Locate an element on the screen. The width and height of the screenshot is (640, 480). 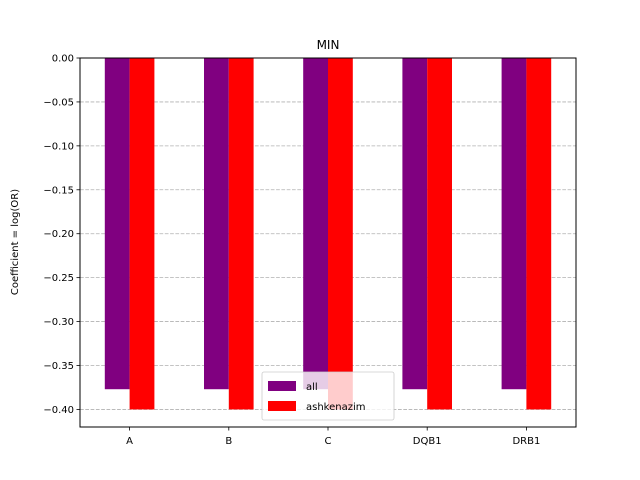
x-tick-label: B is located at coordinates (228, 441).